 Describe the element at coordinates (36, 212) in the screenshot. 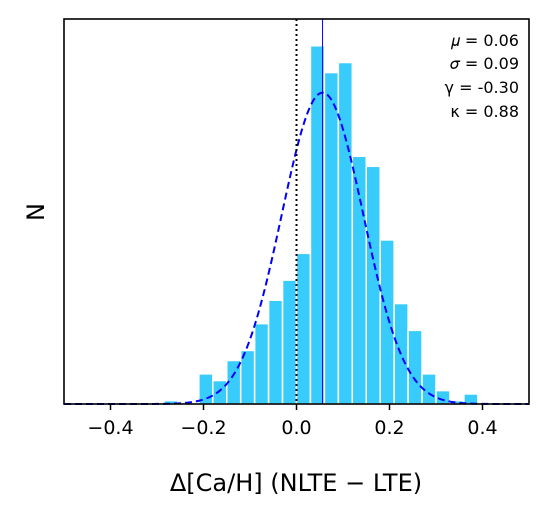

I see `y-axis-title: N` at that location.